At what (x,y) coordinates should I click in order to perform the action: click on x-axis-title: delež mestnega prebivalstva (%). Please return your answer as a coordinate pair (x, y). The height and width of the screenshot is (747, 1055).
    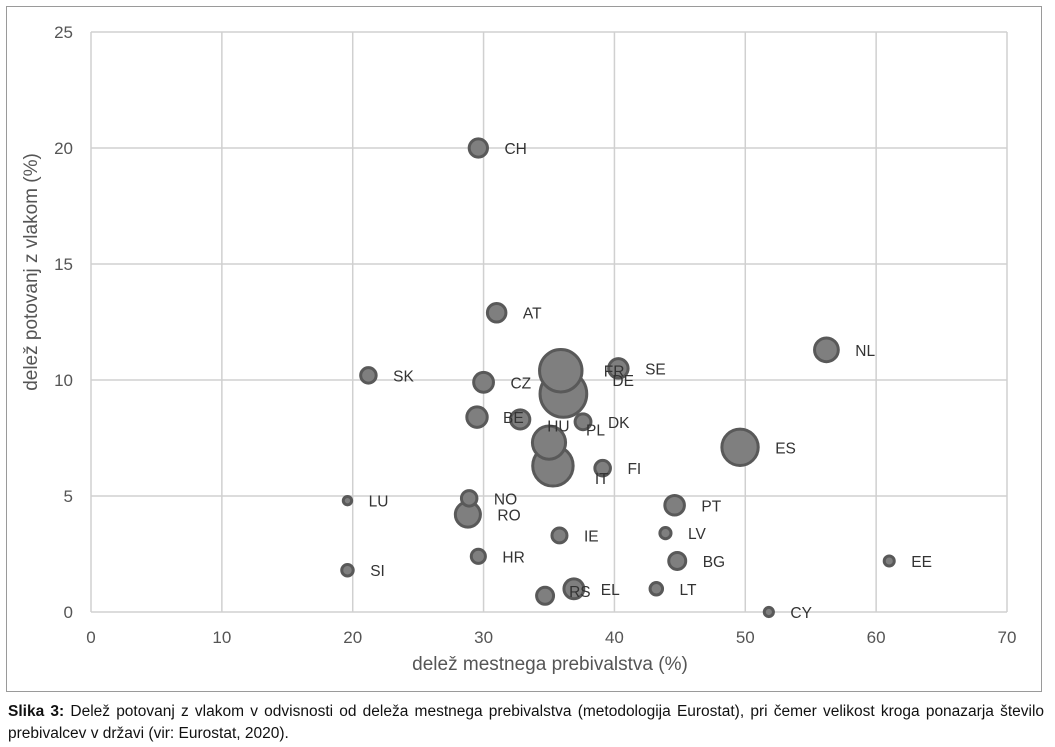
    Looking at the image, I should click on (550, 664).